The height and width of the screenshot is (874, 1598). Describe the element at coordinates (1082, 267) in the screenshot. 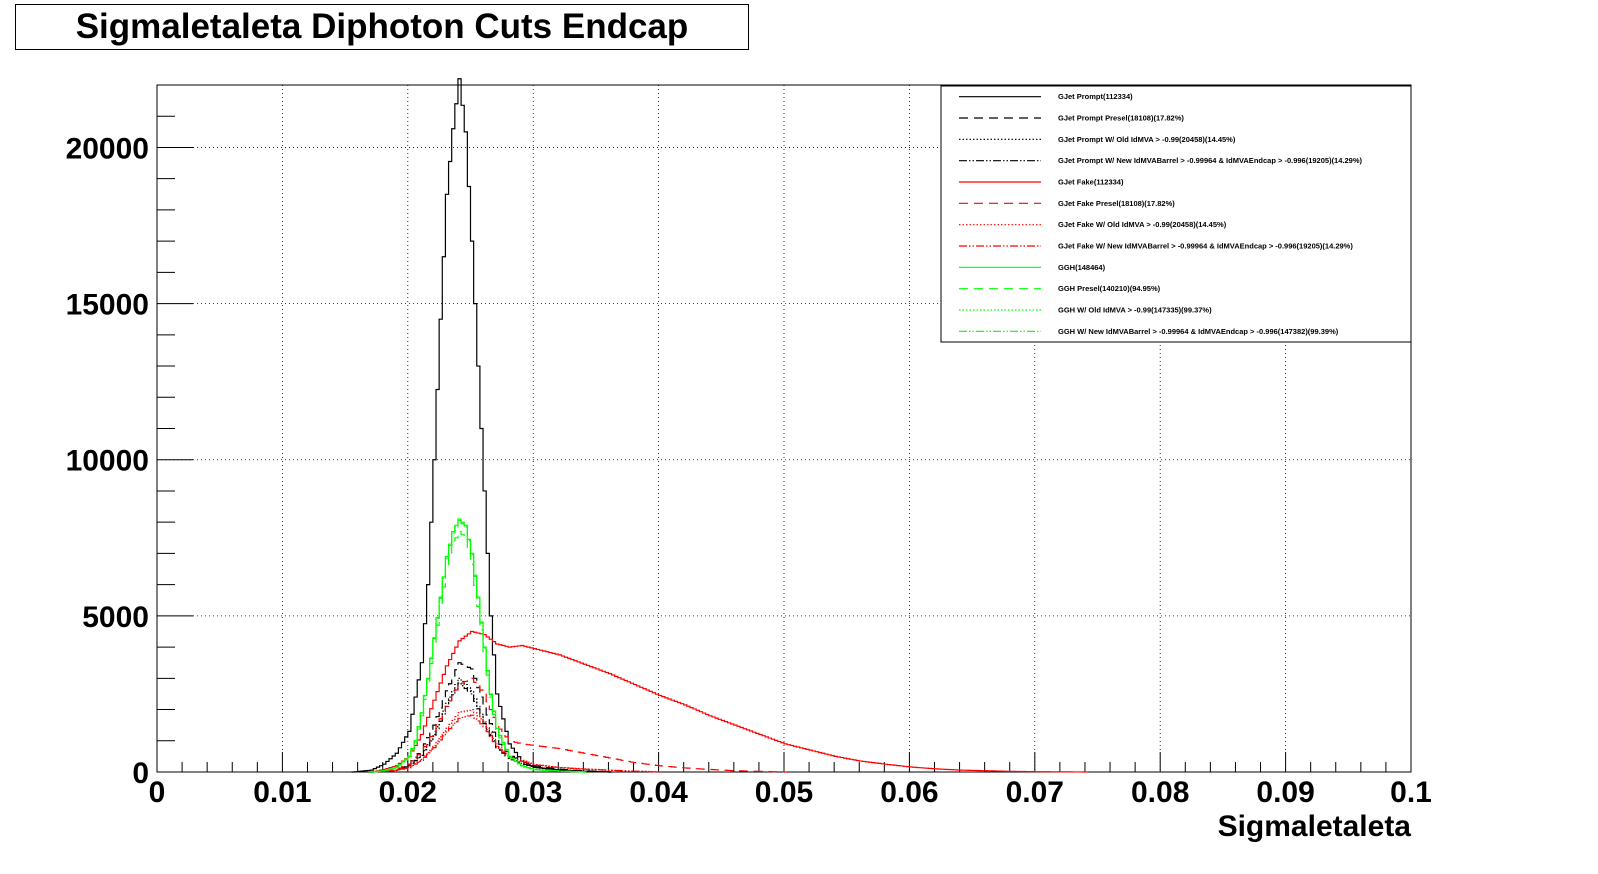

I see `legend-entry-label: GGH(148464)` at that location.